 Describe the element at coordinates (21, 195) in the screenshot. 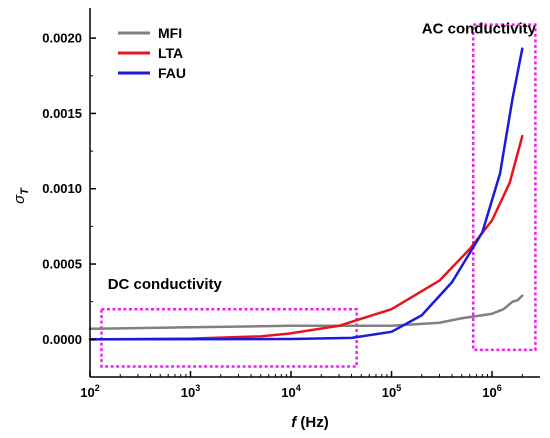

I see `y-axis-title: σT` at that location.